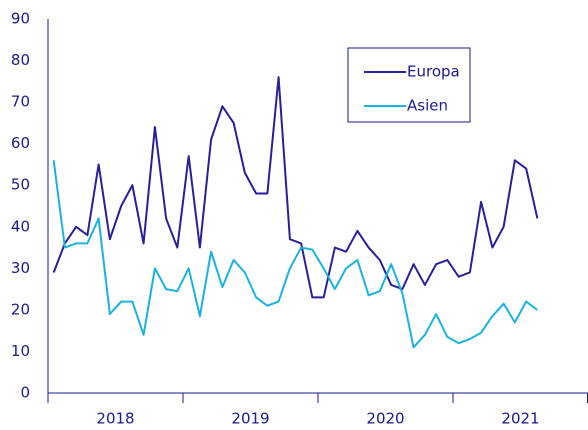 Image resolution: width=588 pixels, height=430 pixels. Describe the element at coordinates (20, 19) in the screenshot. I see `y-tick-label: 90` at that location.